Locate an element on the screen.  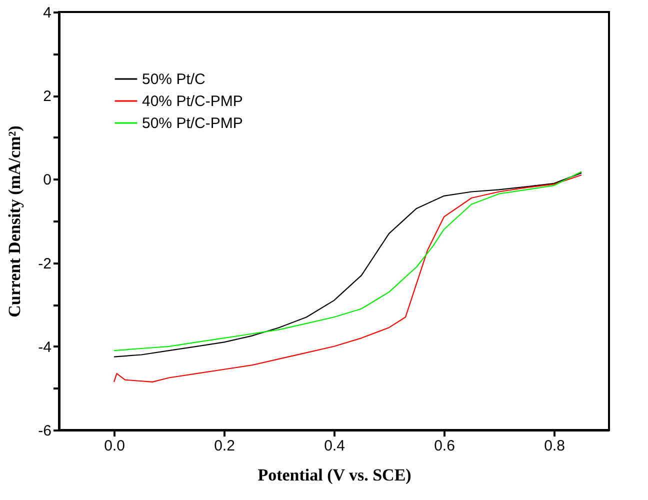
y-tick-label: -2 is located at coordinates (45, 263).